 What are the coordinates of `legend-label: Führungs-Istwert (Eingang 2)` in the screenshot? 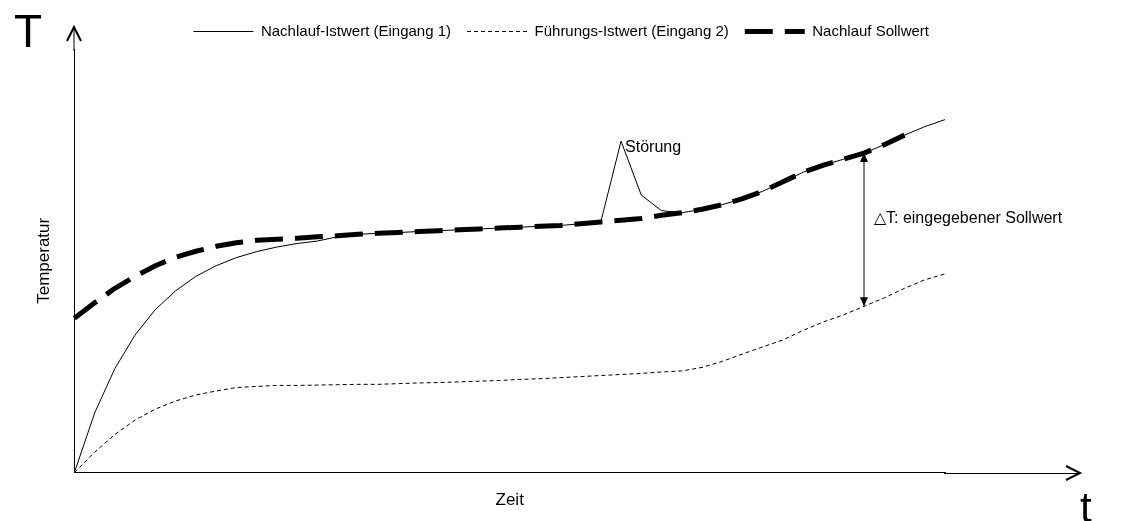 It's located at (631, 30).